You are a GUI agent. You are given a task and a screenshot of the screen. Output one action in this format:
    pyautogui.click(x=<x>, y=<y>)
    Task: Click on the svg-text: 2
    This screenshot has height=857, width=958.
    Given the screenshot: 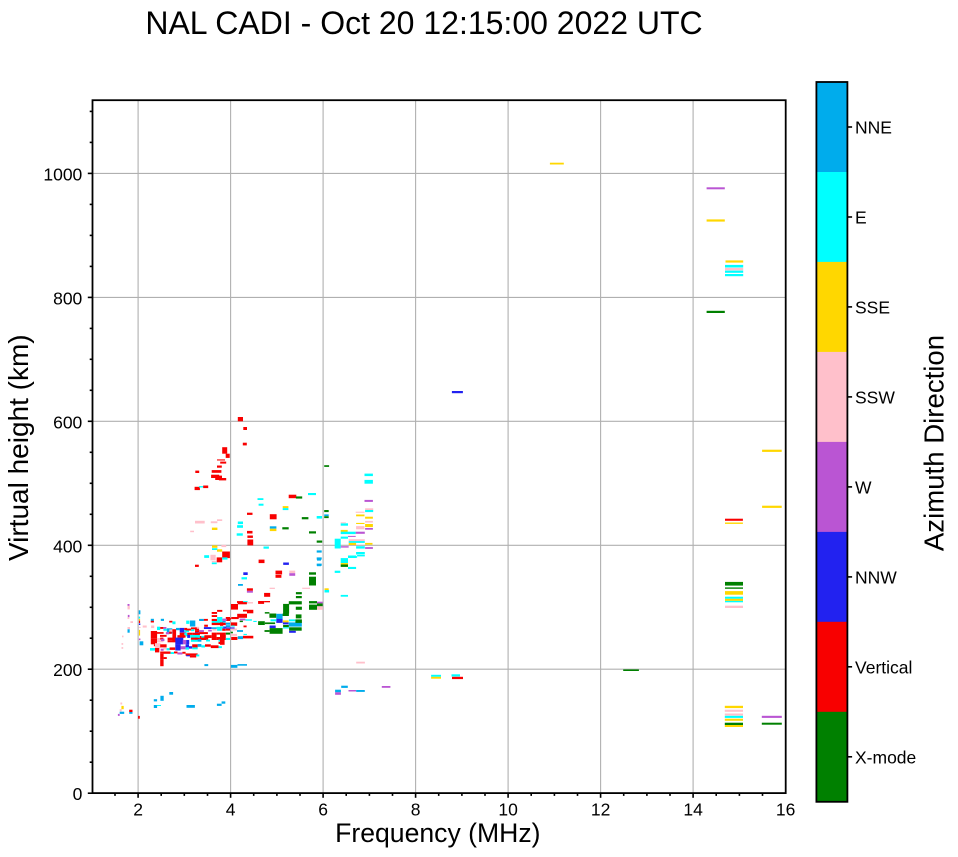 What is the action you would take?
    pyautogui.click(x=138, y=809)
    